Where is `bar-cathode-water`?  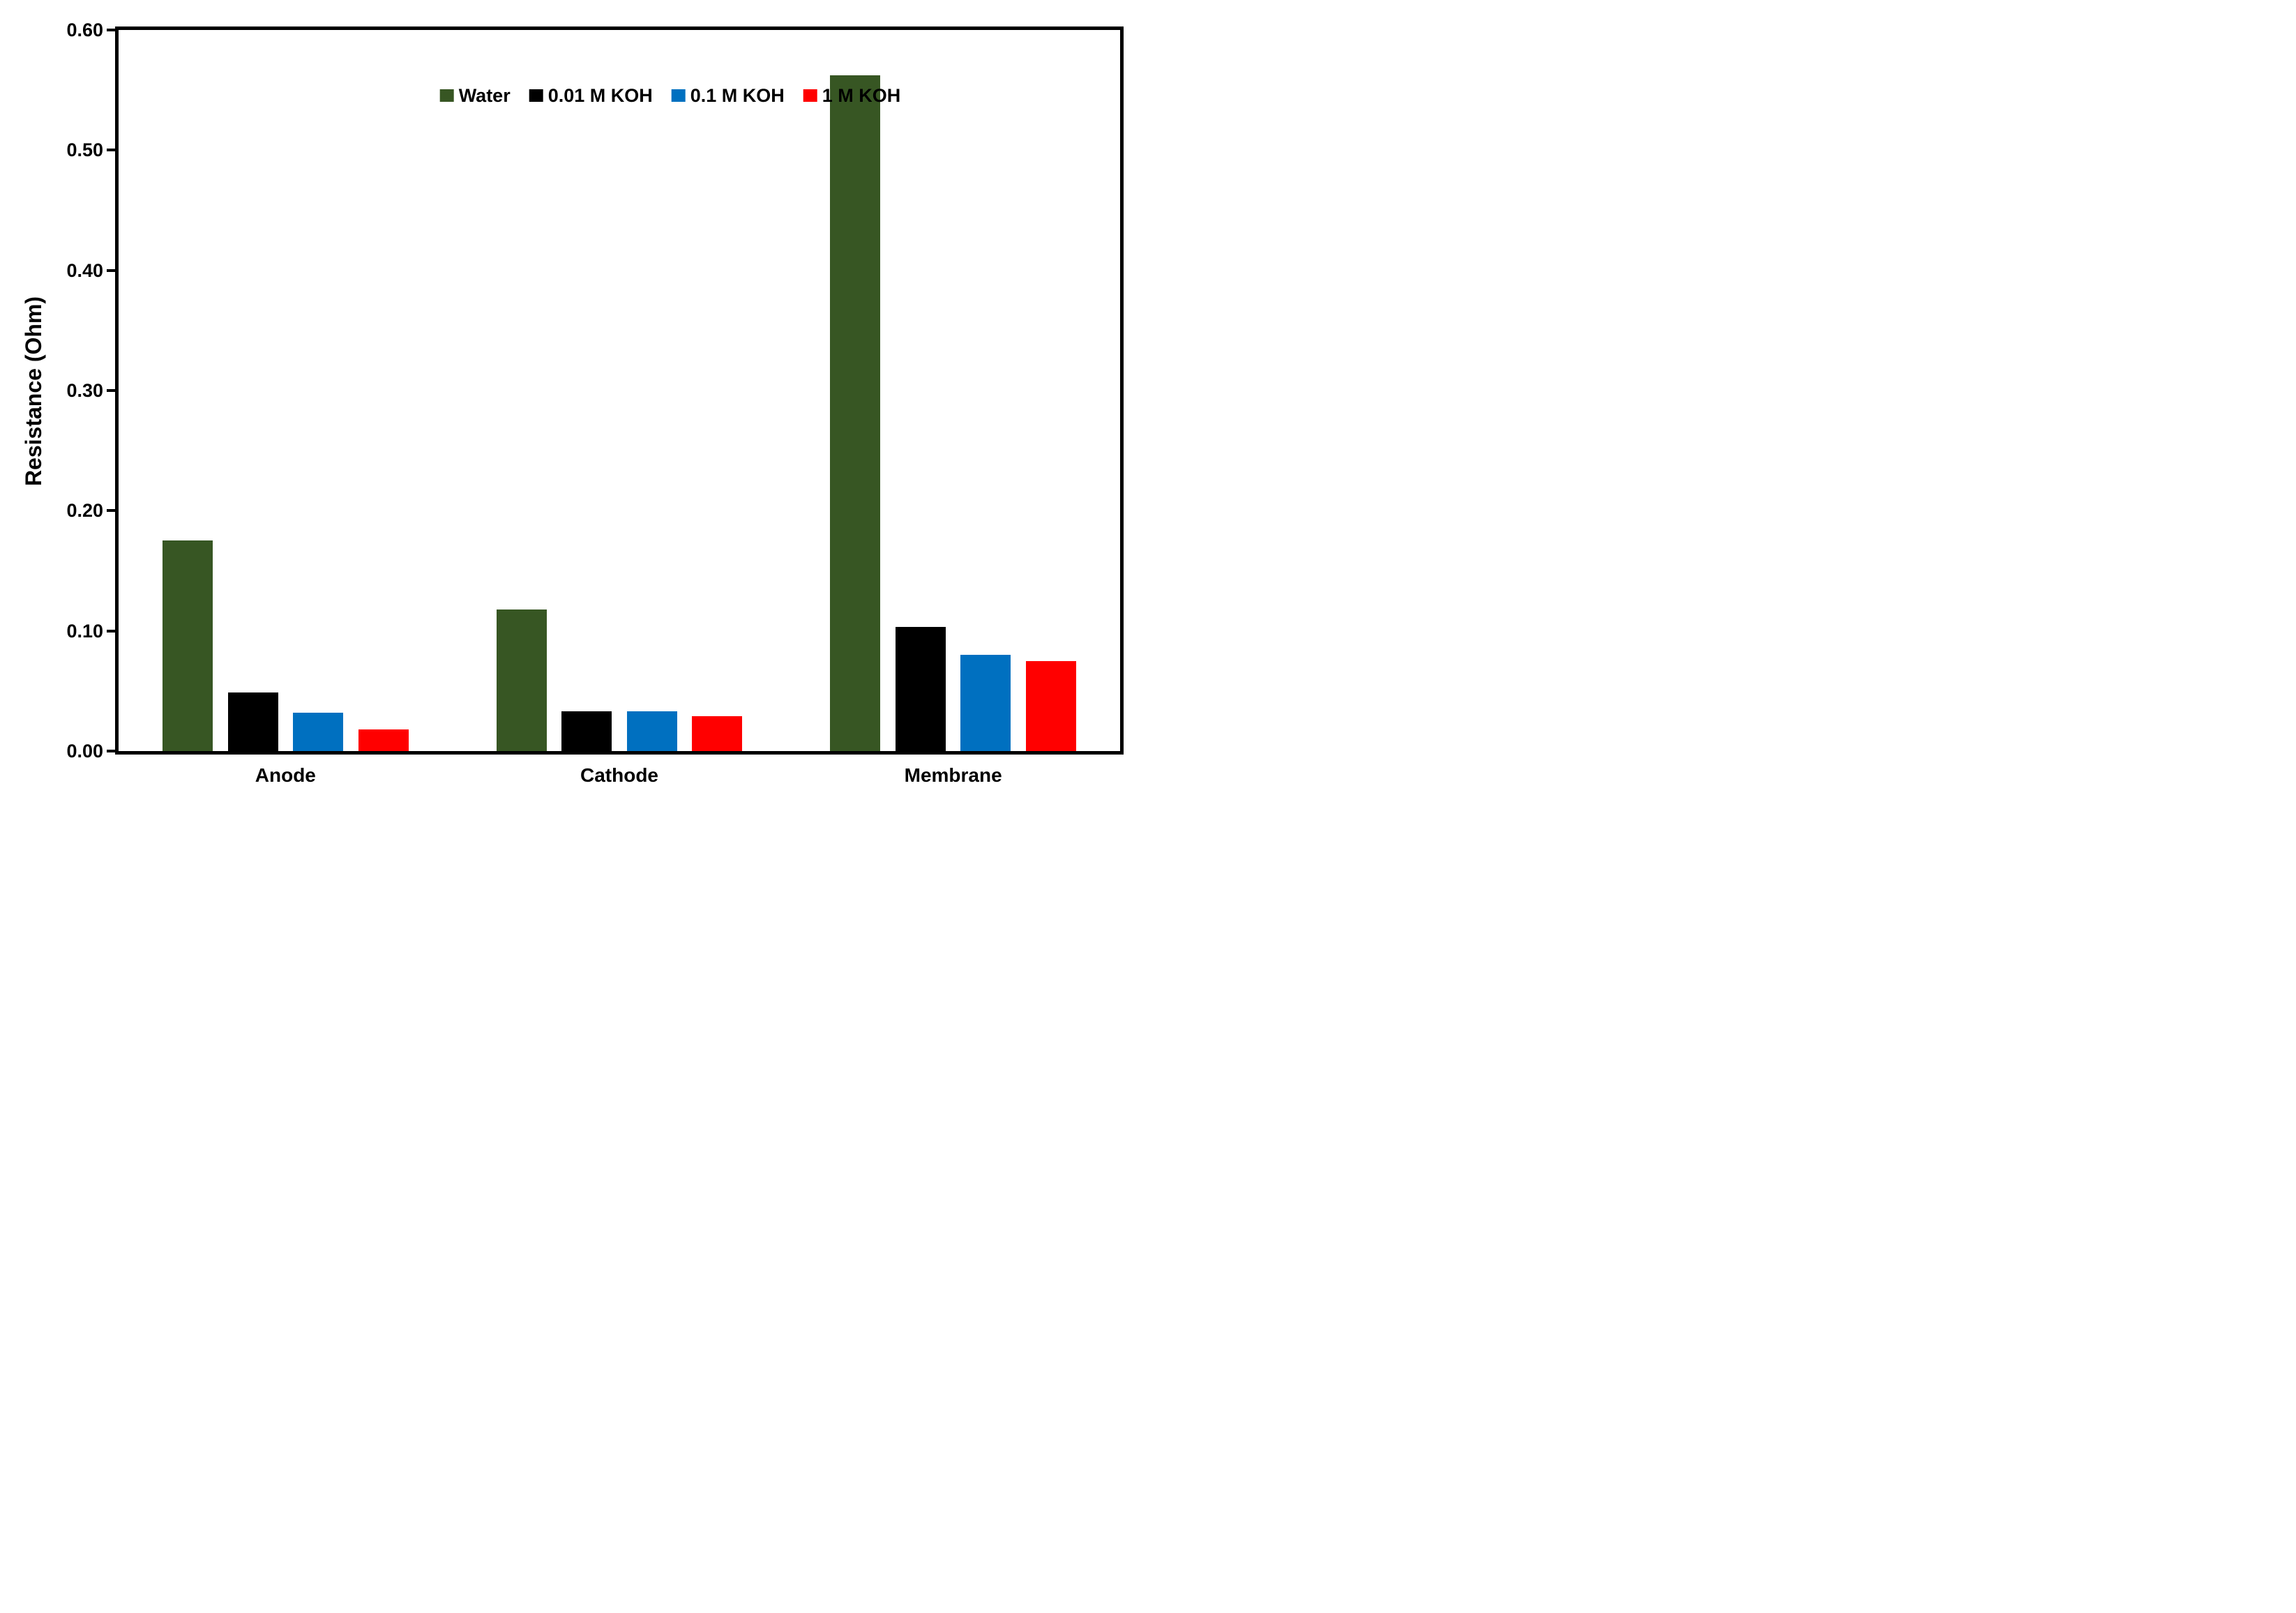
bar-cathode-water is located at coordinates (521, 680).